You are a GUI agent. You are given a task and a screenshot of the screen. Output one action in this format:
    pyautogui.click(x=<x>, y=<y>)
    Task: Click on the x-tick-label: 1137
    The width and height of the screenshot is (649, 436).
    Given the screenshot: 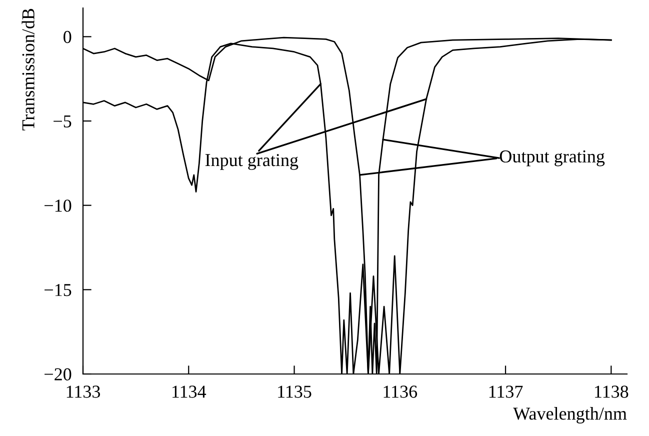 What is the action you would take?
    pyautogui.click(x=506, y=392)
    